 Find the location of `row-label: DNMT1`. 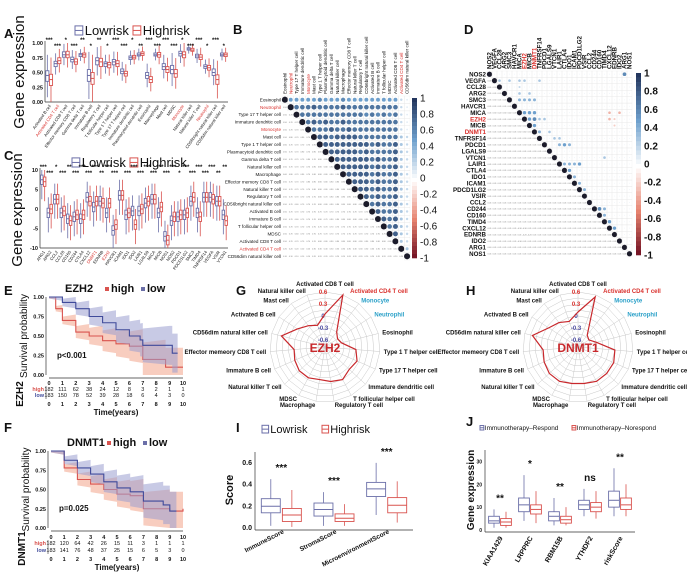

row-label: DNMT1 is located at coordinates (476, 132).